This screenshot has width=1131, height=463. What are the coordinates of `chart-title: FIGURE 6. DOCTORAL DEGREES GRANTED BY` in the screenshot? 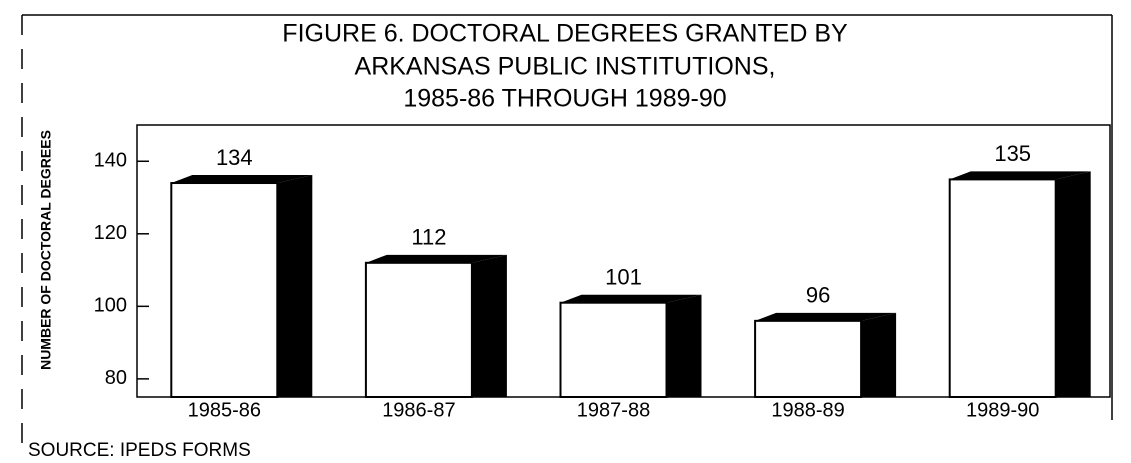 It's located at (565, 34).